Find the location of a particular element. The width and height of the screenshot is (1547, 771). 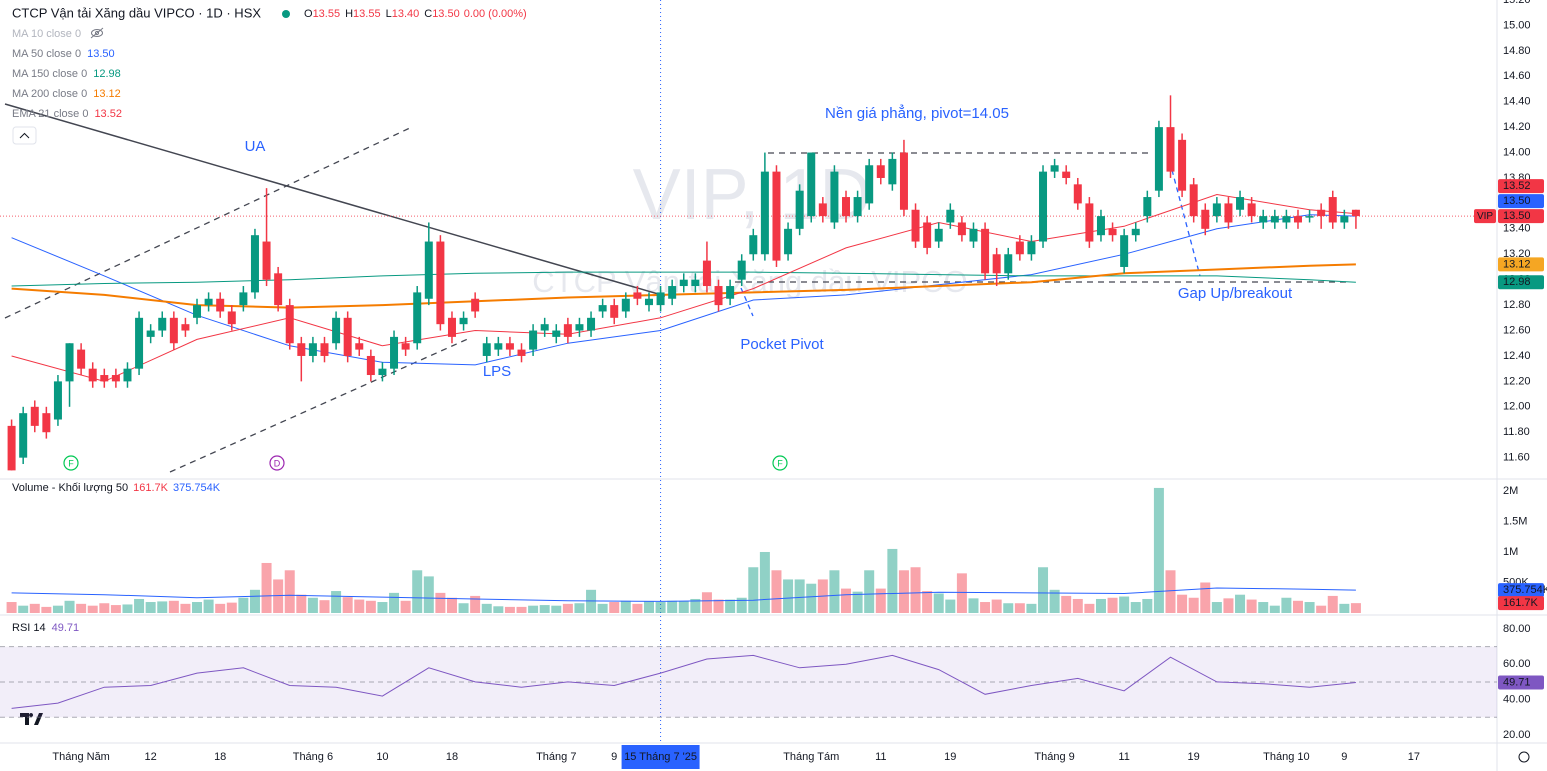

price-label: 13.52 is located at coordinates (1517, 186).